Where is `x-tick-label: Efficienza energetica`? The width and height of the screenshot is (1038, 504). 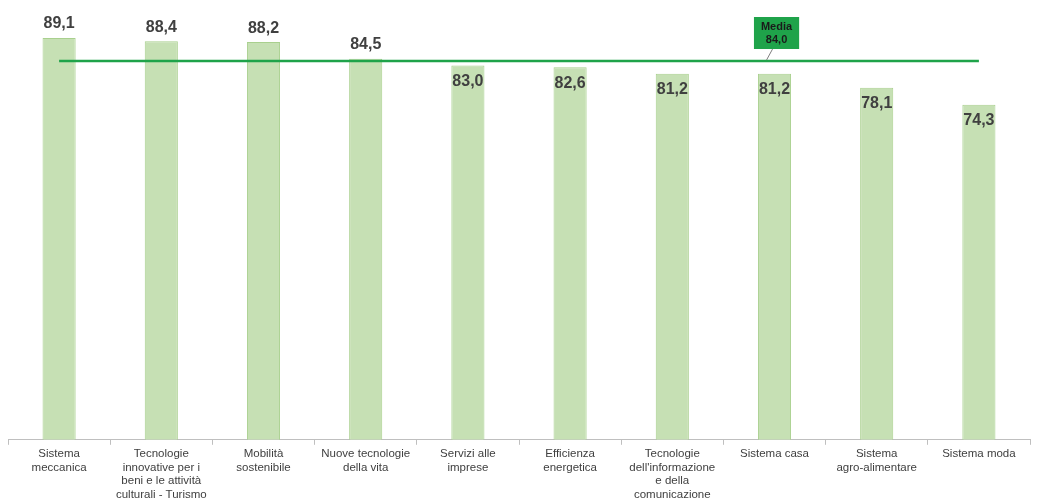 x-tick-label: Efficienza energetica is located at coordinates (570, 459).